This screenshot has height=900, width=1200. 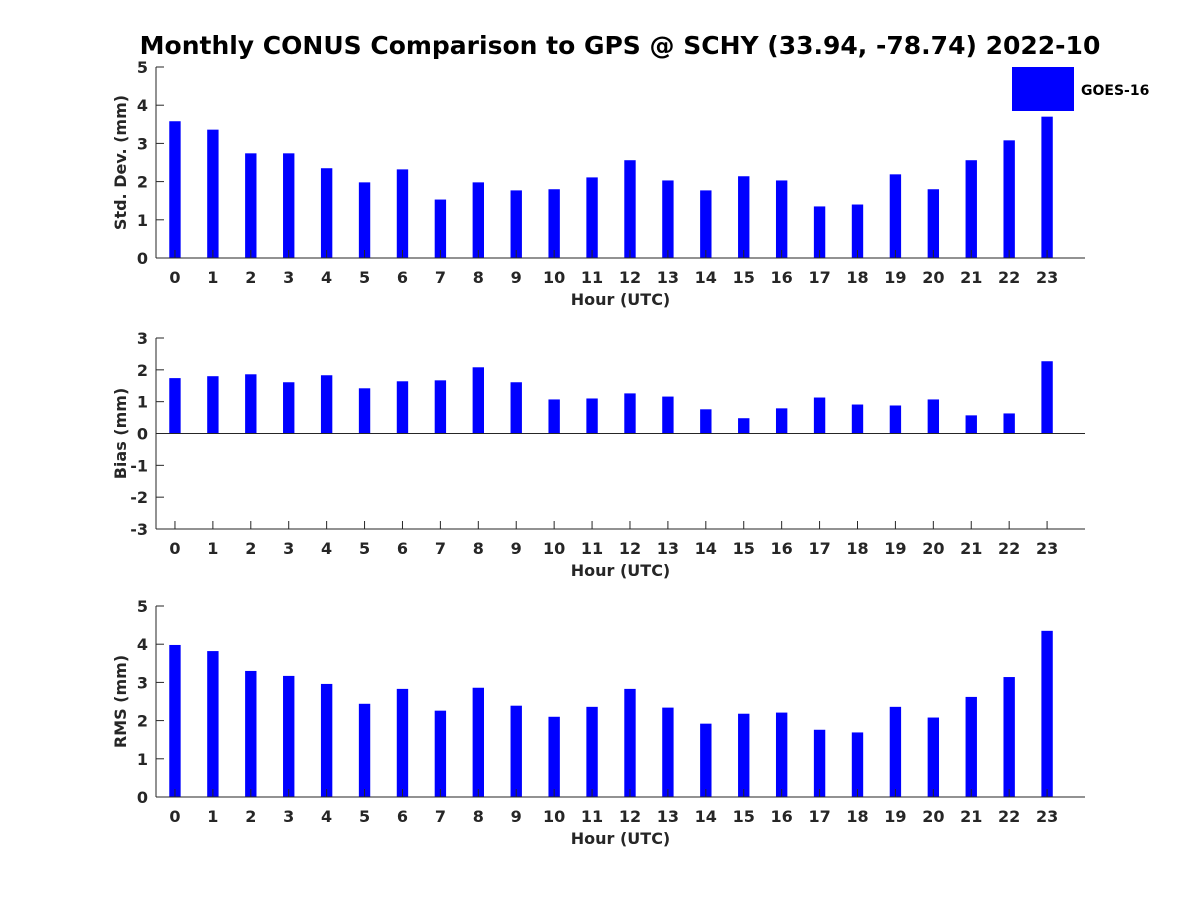 I want to click on x-tick-label: 14, so click(x=706, y=816).